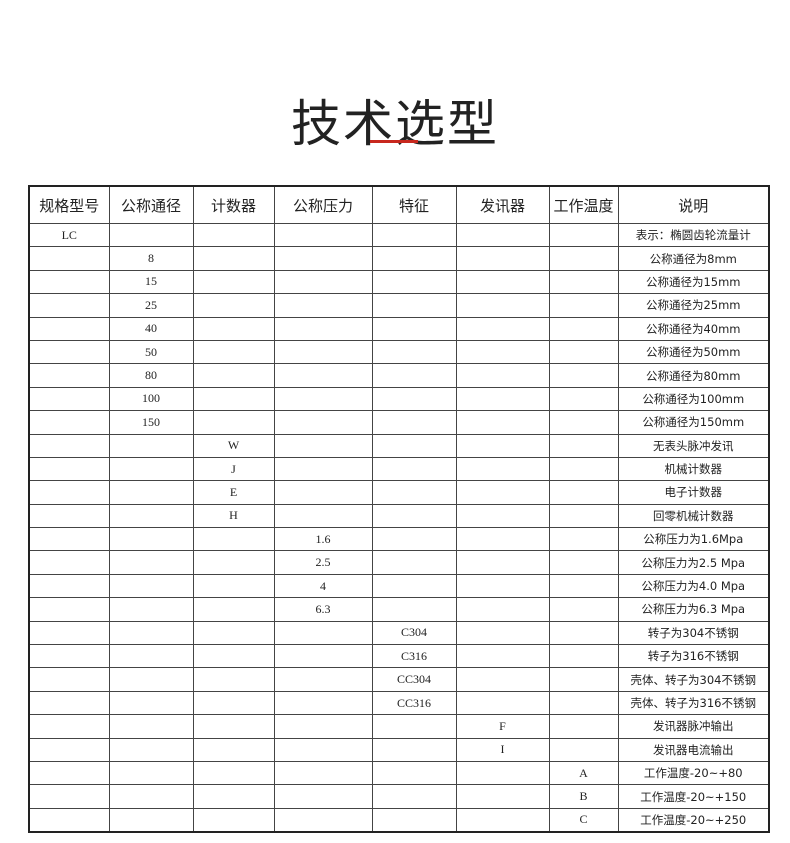  I want to click on cell-description: 公称压力为4.0 Mpa, so click(693, 586).